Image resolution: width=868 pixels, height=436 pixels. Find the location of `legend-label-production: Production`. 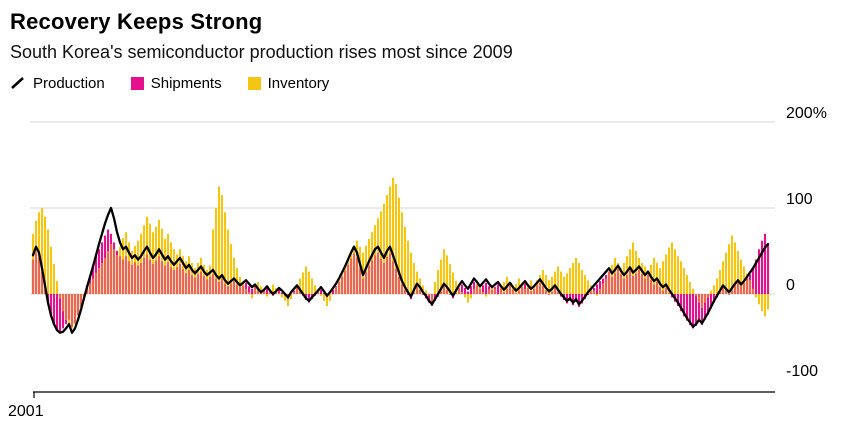

legend-label-production: Production is located at coordinates (69, 83).